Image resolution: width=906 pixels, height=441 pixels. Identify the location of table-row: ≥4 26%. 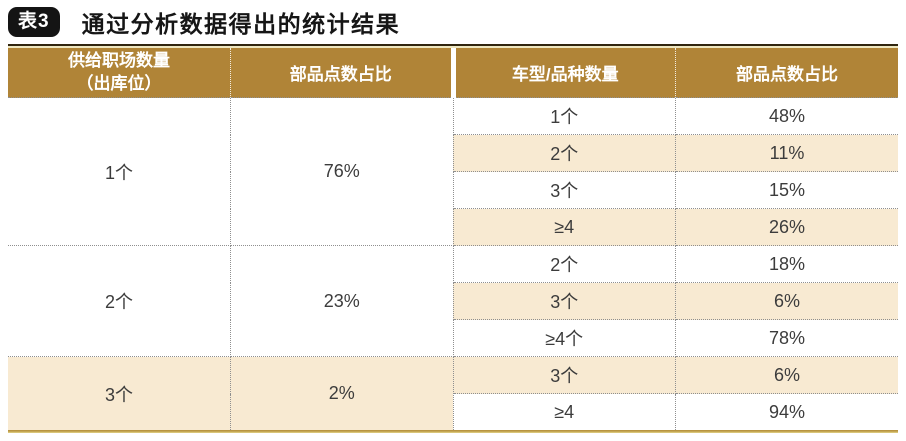
(453, 227).